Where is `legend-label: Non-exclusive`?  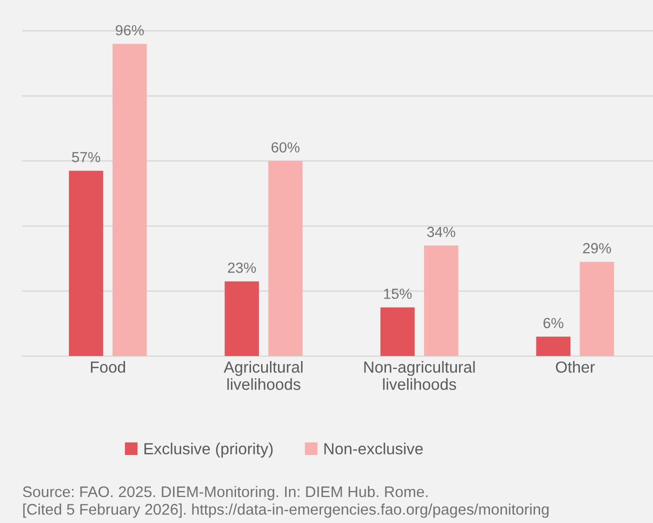 legend-label: Non-exclusive is located at coordinates (373, 448).